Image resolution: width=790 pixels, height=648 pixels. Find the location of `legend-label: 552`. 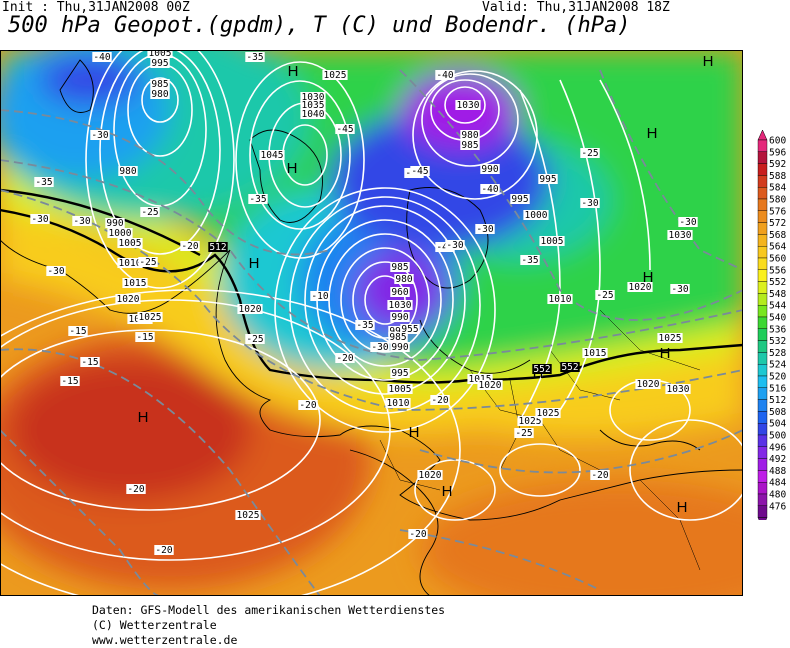

legend-label: 552 is located at coordinates (777, 282).